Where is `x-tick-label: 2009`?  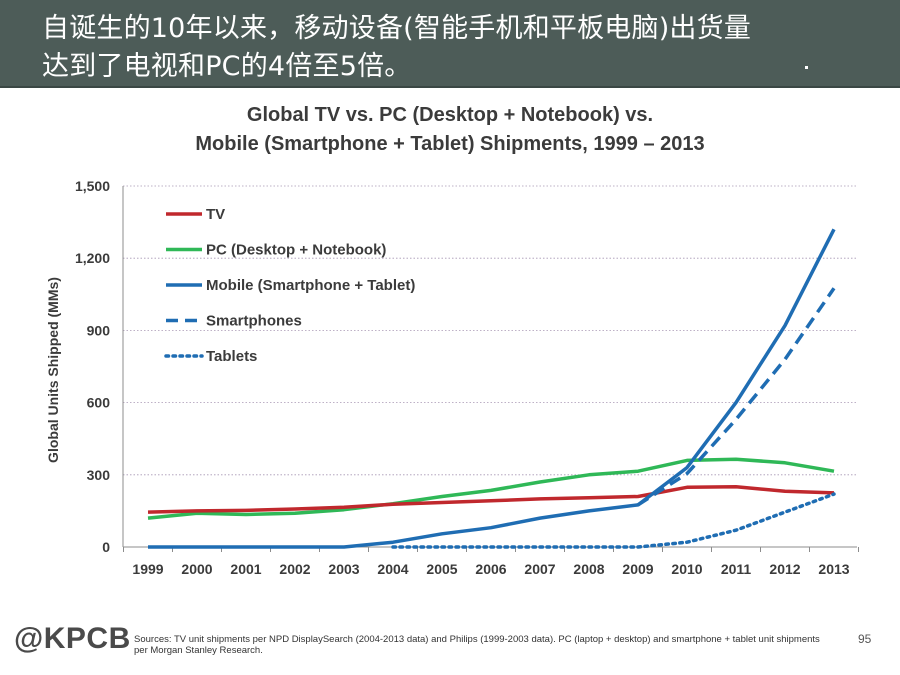
x-tick-label: 2009 is located at coordinates (637, 569).